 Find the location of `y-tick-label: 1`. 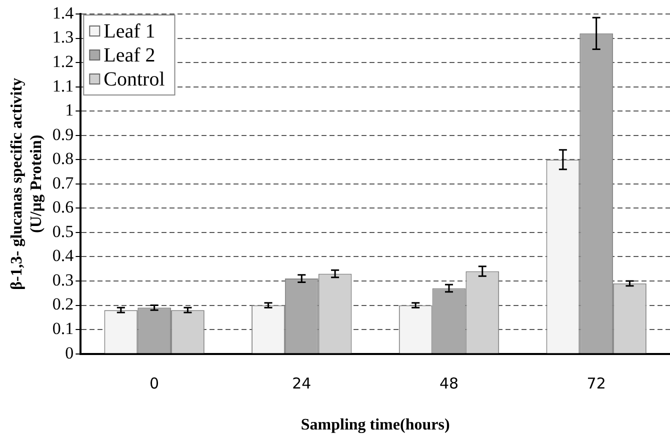

y-tick-label: 1 is located at coordinates (69, 110).